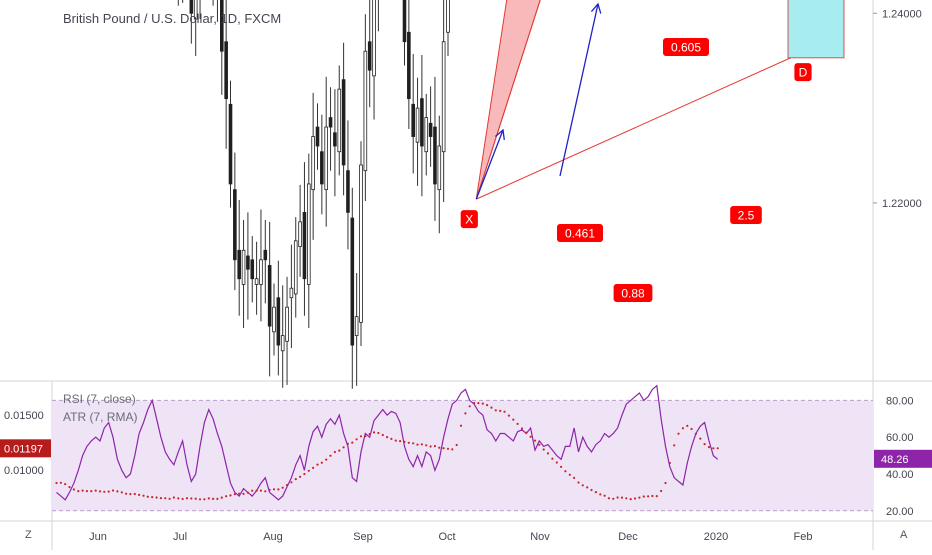  Describe the element at coordinates (28, 535) in the screenshot. I see `timezone-button: Z` at that location.